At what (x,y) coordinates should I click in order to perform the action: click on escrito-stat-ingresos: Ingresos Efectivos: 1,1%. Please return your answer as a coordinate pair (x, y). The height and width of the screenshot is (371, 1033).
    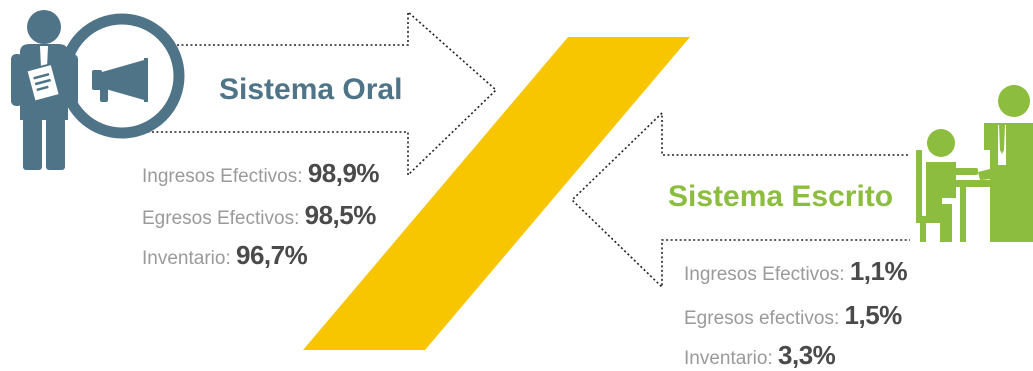
    Looking at the image, I should click on (796, 271).